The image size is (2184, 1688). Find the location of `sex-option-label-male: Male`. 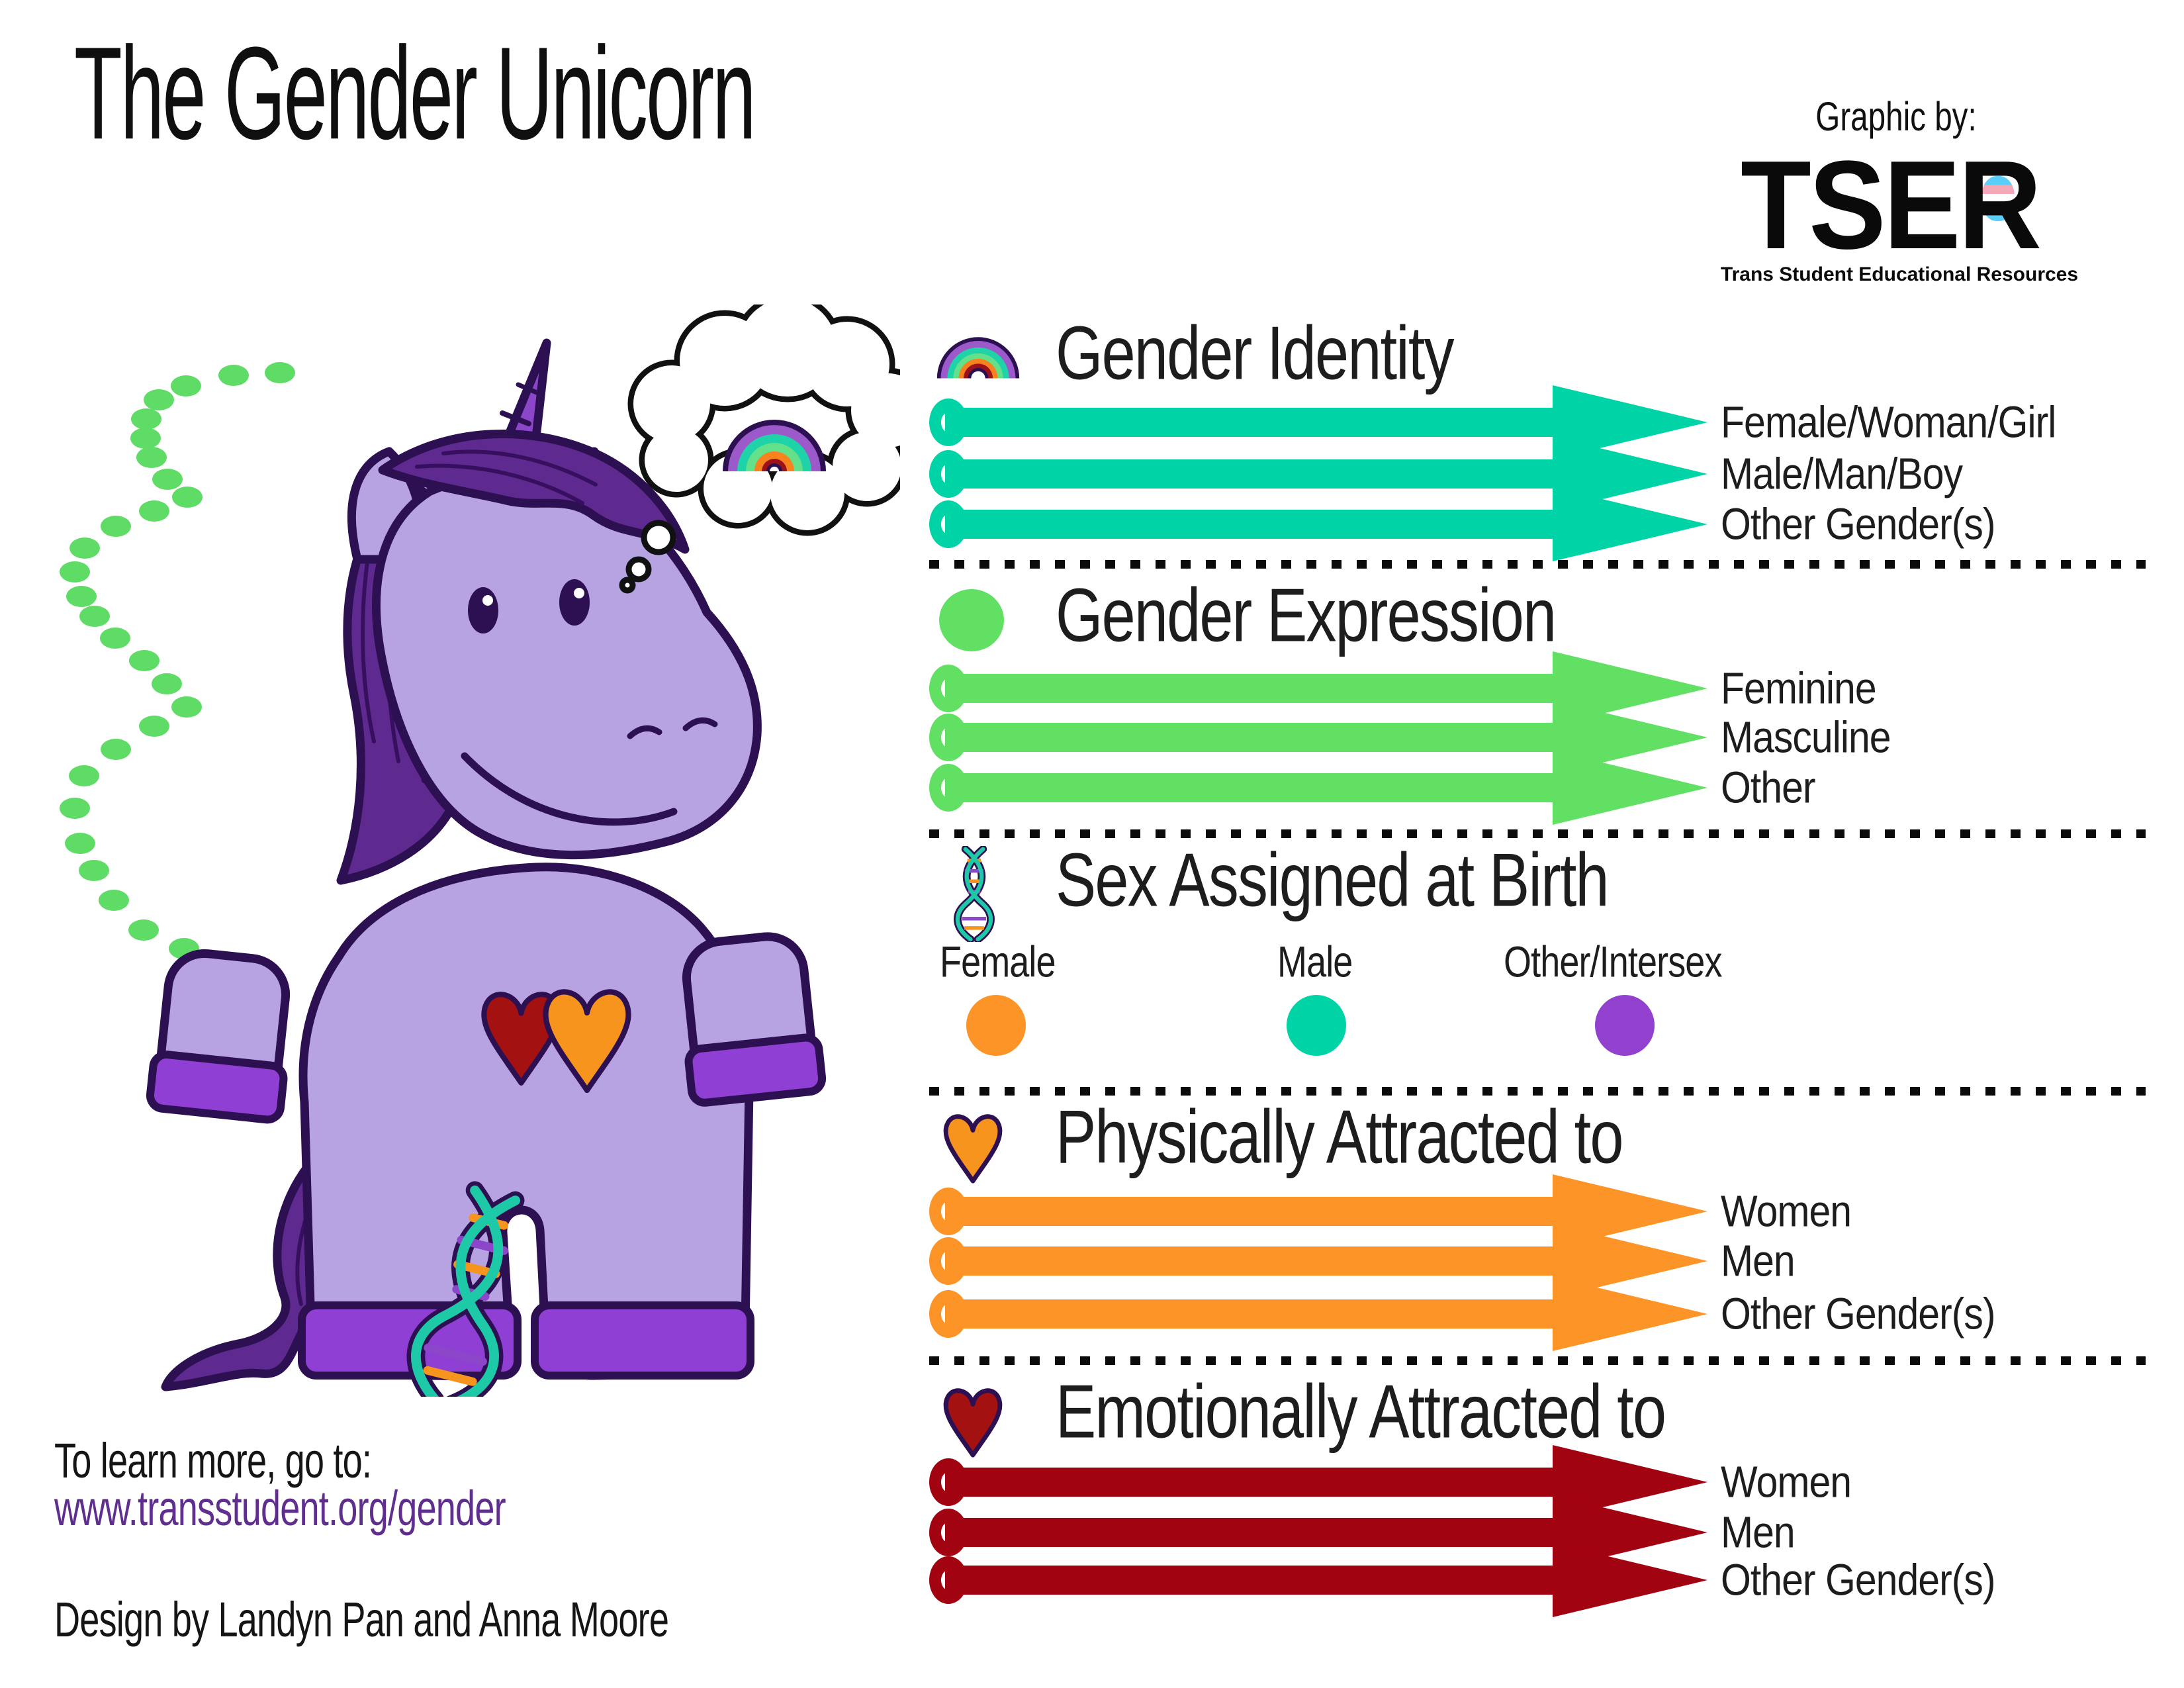

sex-option-label-male: Male is located at coordinates (1315, 961).